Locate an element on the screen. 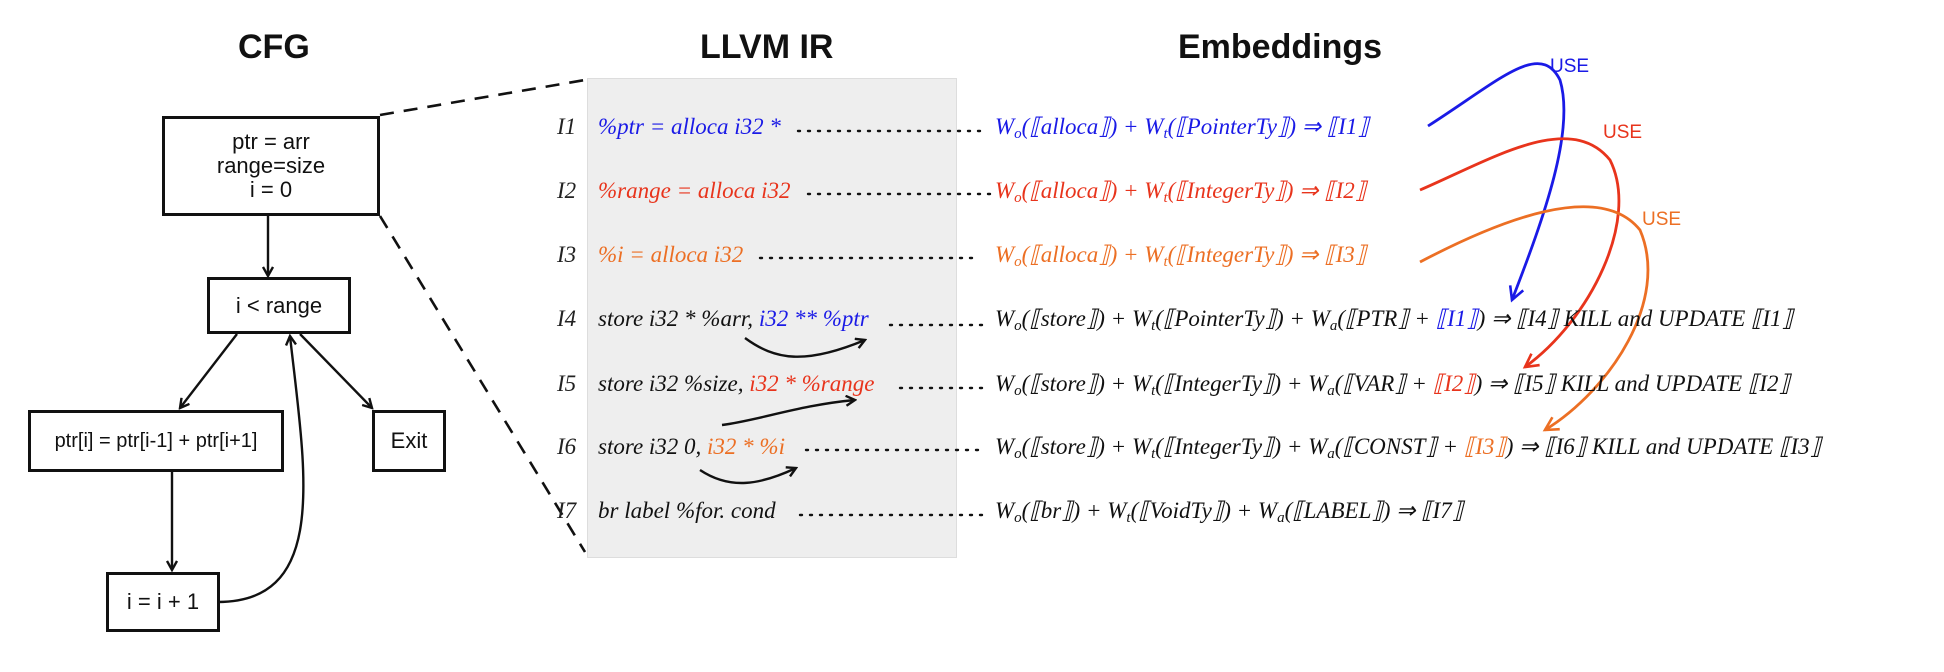 The width and height of the screenshot is (1944, 672). cfg-body-text: ptr[i] = ptr[i-1] + ptr[i+1] is located at coordinates (156, 440).